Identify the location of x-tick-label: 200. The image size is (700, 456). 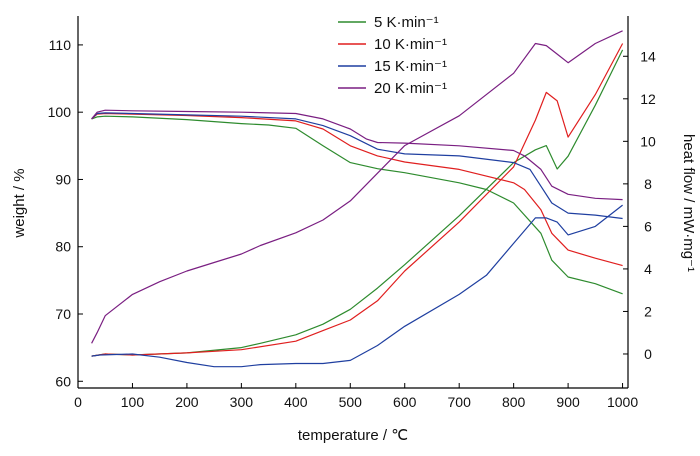
(187, 402).